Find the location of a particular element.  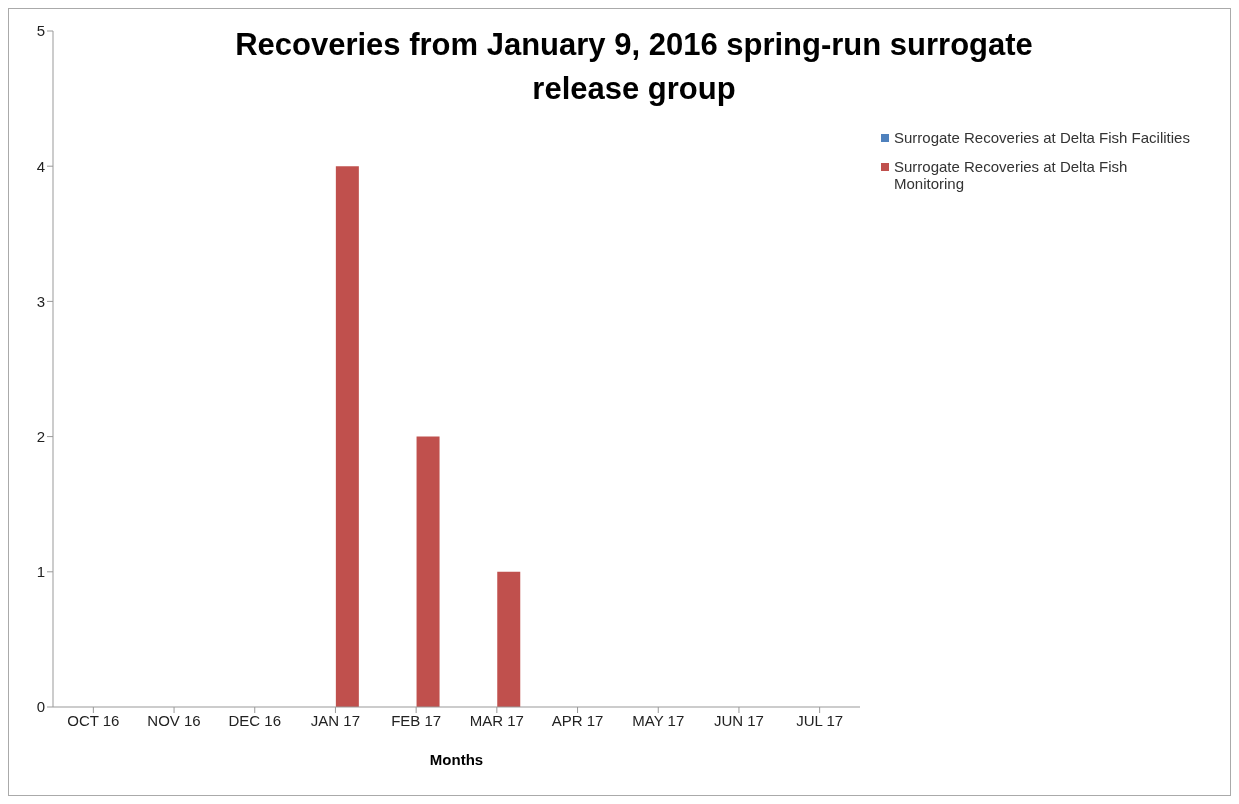

x-tick-label: DEC 16 is located at coordinates (255, 720).